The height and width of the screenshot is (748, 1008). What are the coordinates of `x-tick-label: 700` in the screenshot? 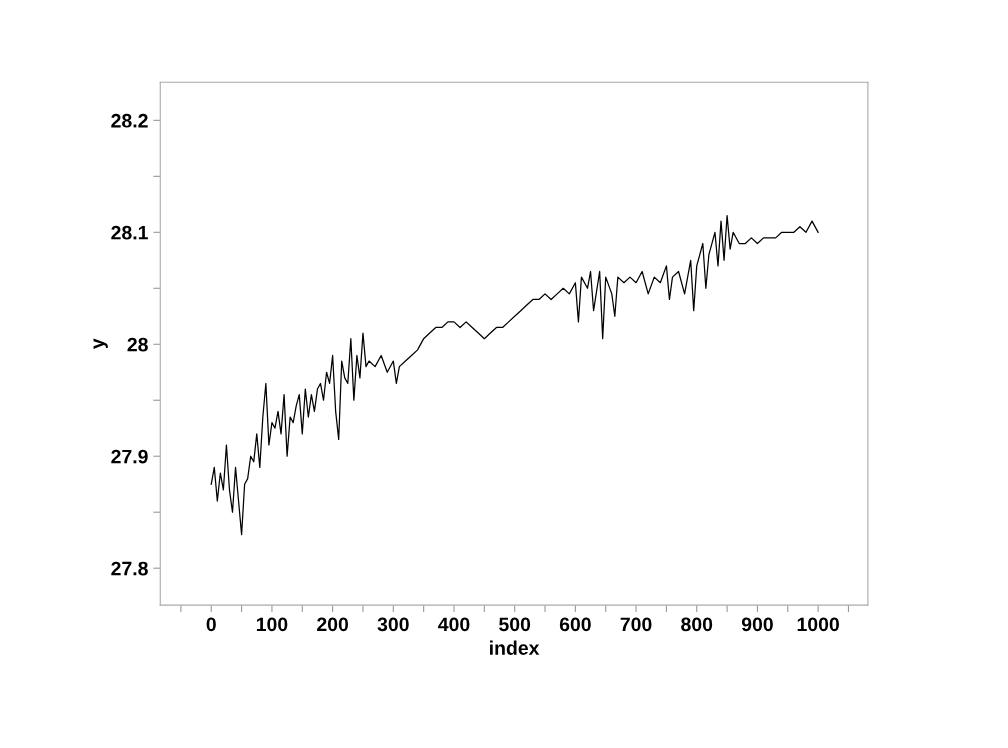 It's located at (636, 624).